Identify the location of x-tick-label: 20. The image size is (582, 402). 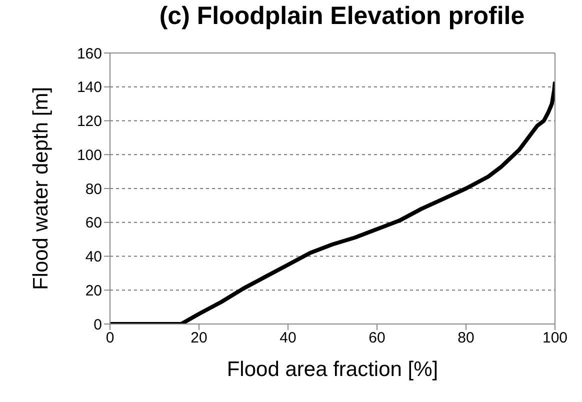
(199, 338).